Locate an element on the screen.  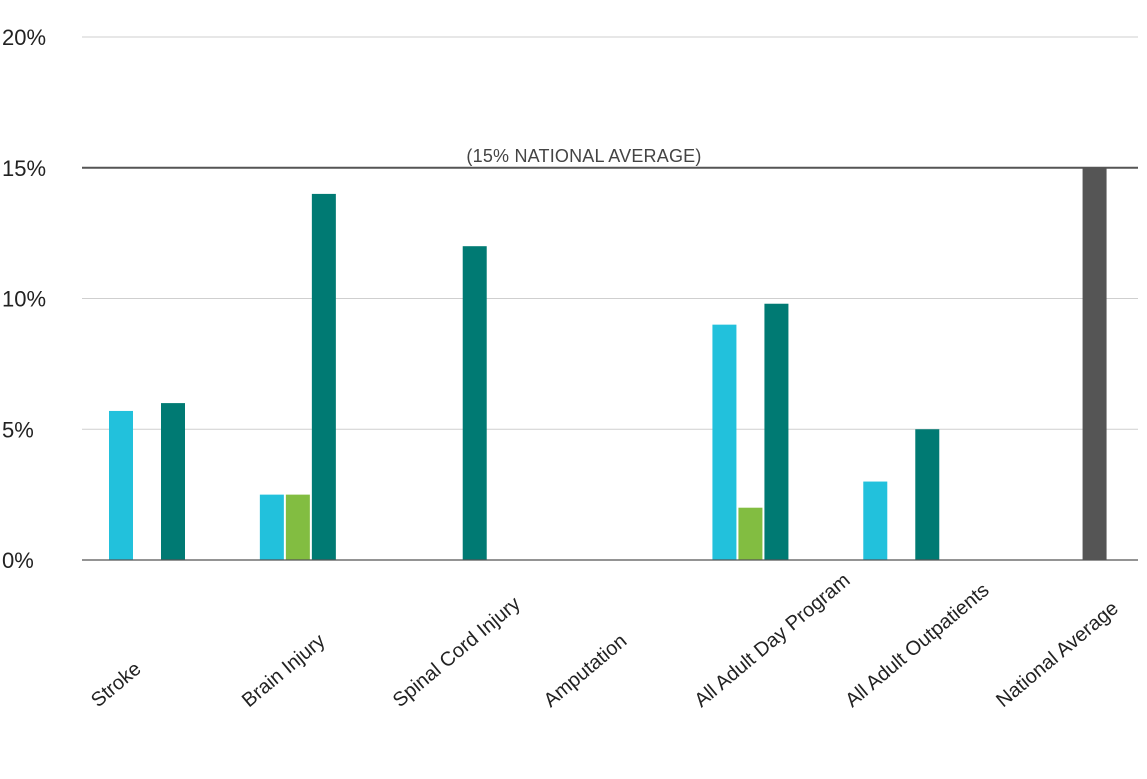
x-category-label: All Adult Outpatients is located at coordinates (917, 645).